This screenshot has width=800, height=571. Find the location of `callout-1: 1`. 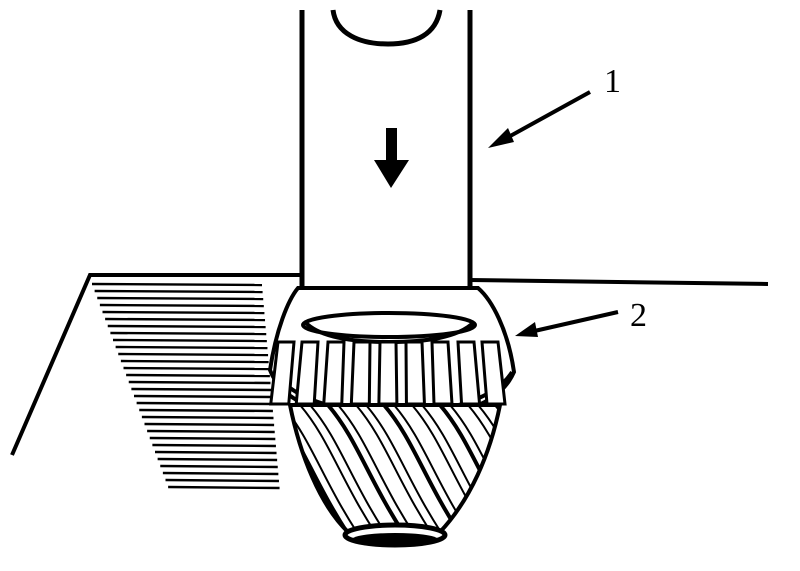

callout-1: 1 is located at coordinates (554, 105).